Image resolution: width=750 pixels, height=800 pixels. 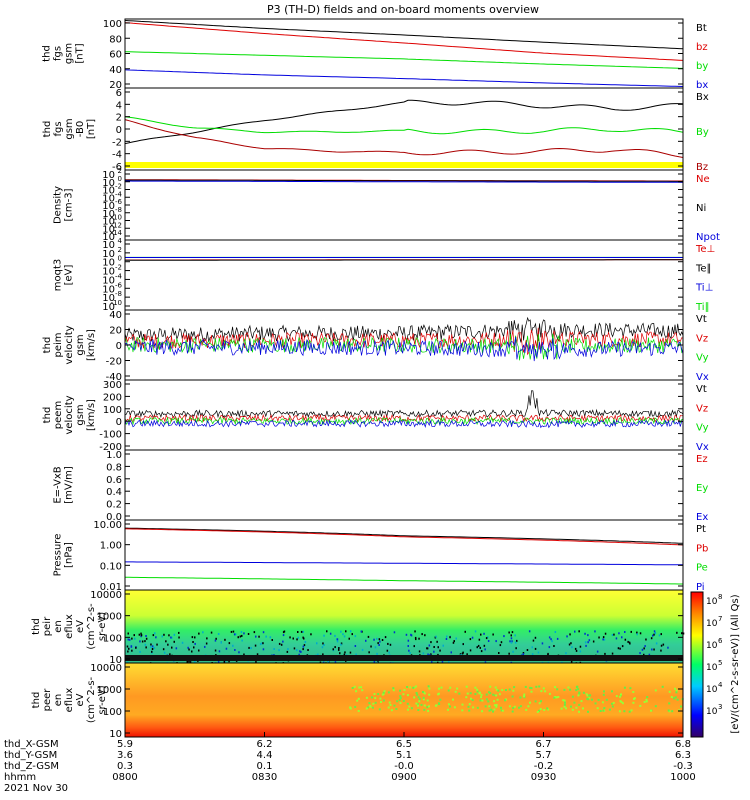 I want to click on ytick-label: 100, so click(x=112, y=638).